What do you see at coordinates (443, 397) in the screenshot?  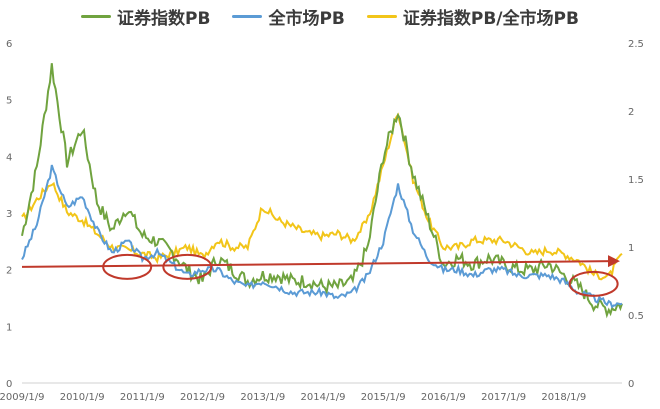 I see `x-tick-label: 2016/1/9` at bounding box center [443, 397].